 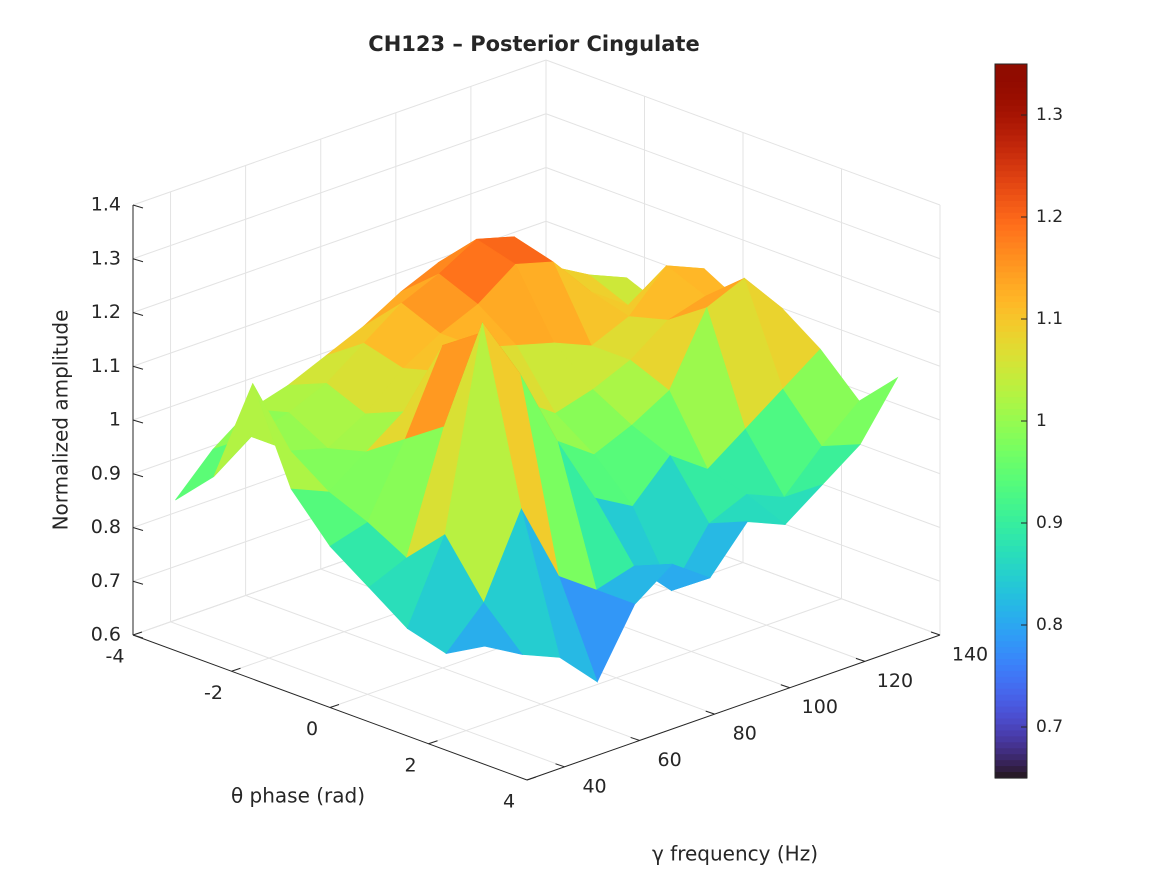 I want to click on colorbar: 0.7 0.8 0.9 1 1.1 1.2 1.3, so click(x=1028, y=421).